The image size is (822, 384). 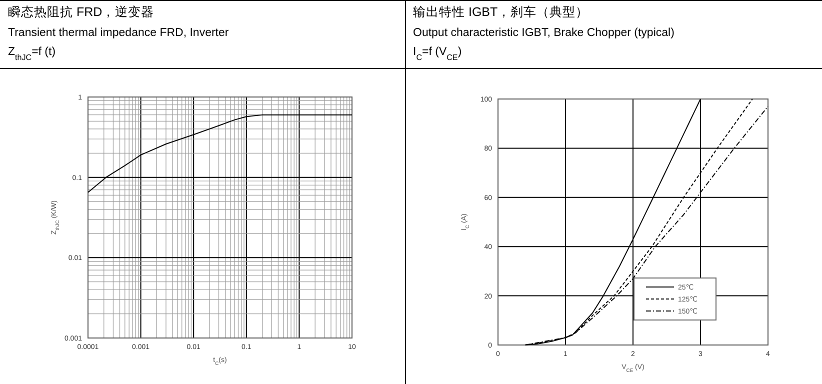 I want to click on chart-title: 瞬态热阻抗 FRD，逆变器, so click(x=81, y=12).